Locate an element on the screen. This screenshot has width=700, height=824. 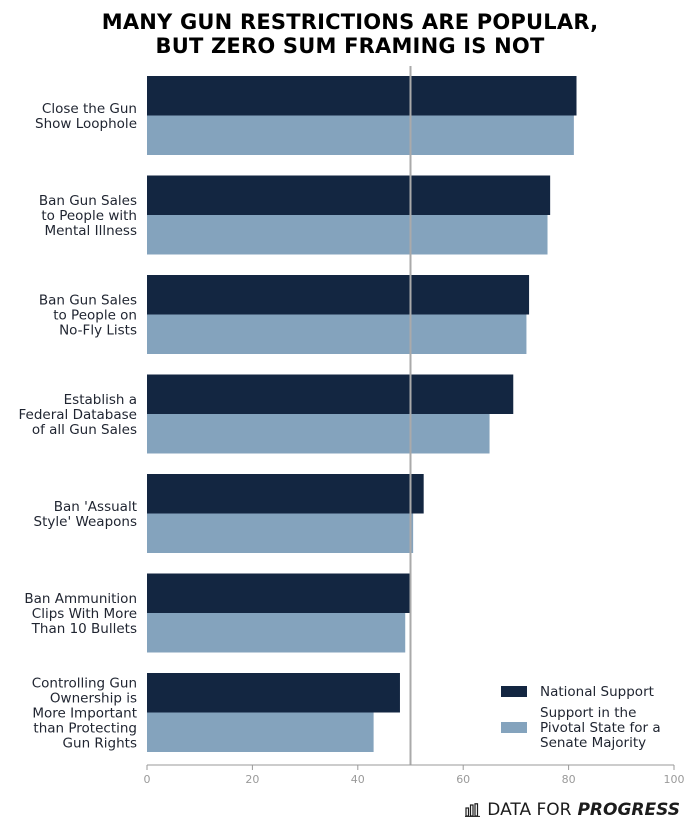
bar-chart-logo-icon is located at coordinates (473, 810).